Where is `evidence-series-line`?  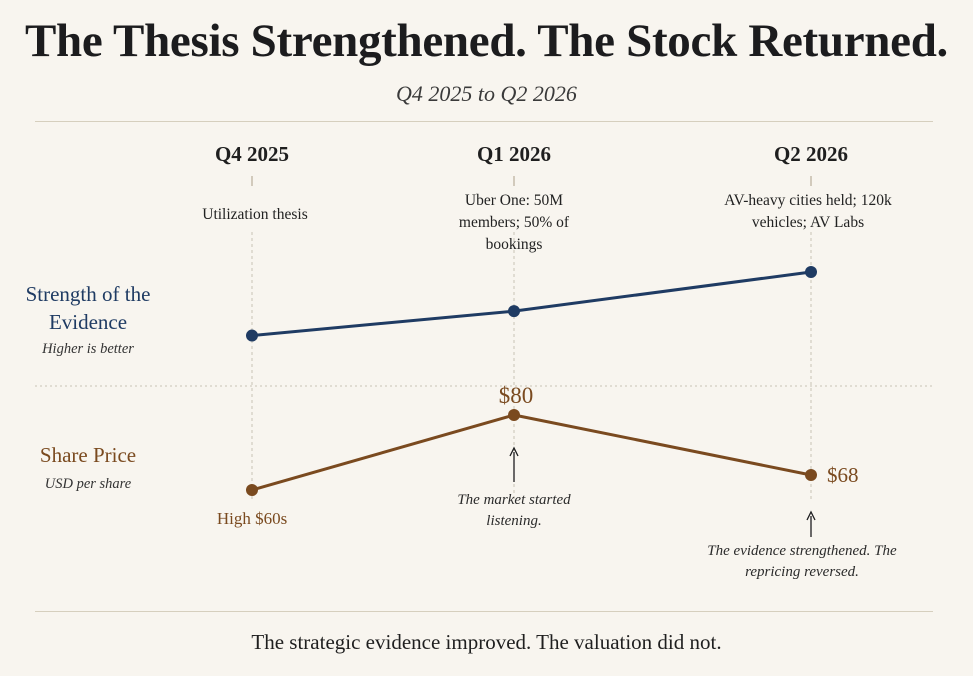
evidence-series-line is located at coordinates (531, 304).